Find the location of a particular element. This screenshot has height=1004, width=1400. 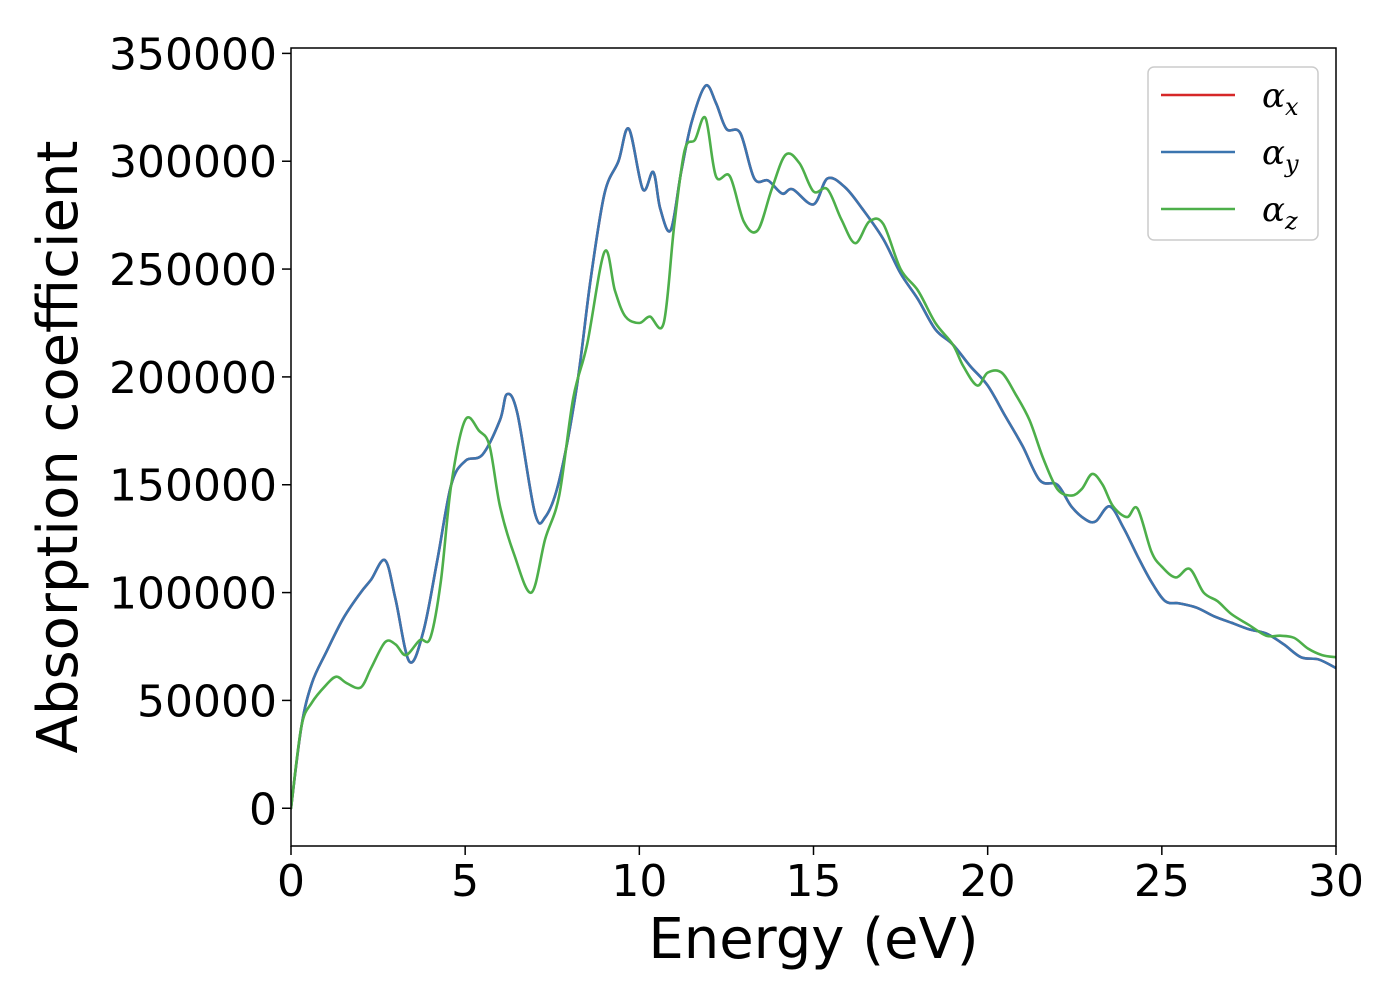

legend-label-y: αy is located at coordinates (1280, 155).